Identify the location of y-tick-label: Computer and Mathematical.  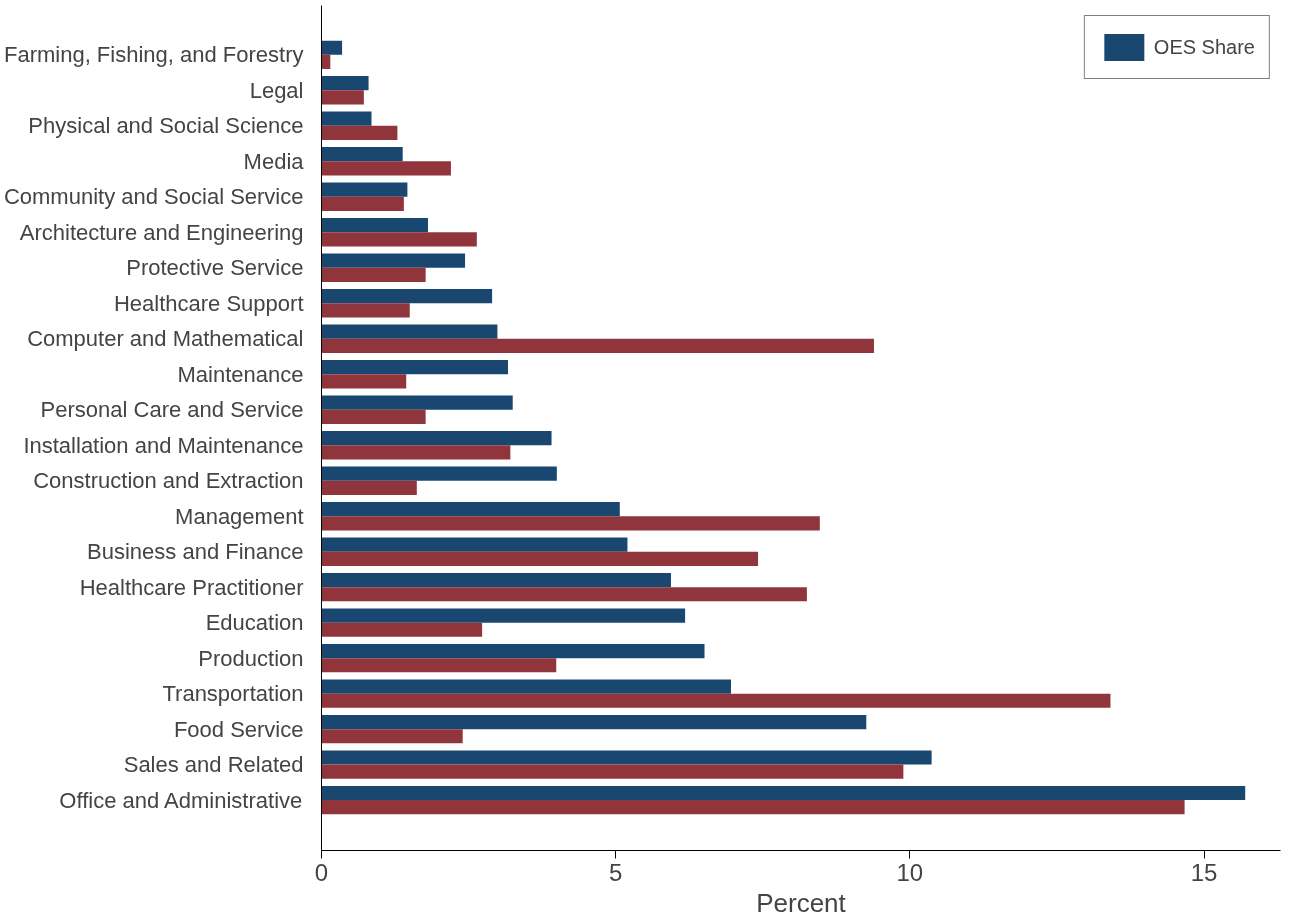
(165, 339).